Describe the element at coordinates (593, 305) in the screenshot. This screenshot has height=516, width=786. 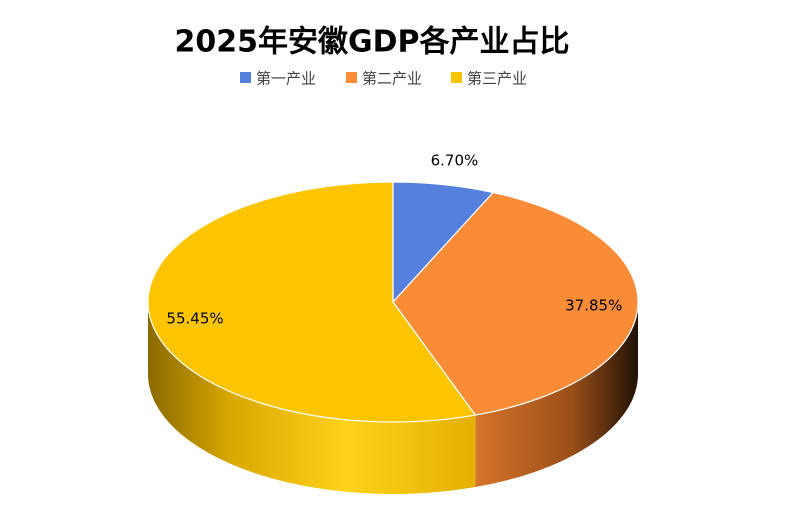
I see `data-label: 37.85%` at that location.